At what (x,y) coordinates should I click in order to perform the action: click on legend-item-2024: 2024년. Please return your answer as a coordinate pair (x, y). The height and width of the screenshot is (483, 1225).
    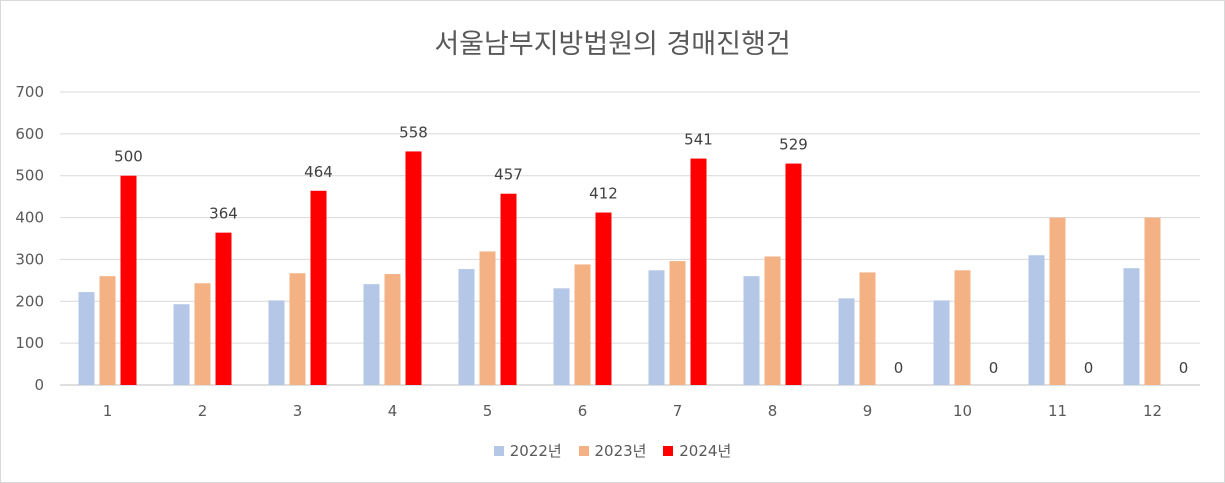
    Looking at the image, I should click on (697, 450).